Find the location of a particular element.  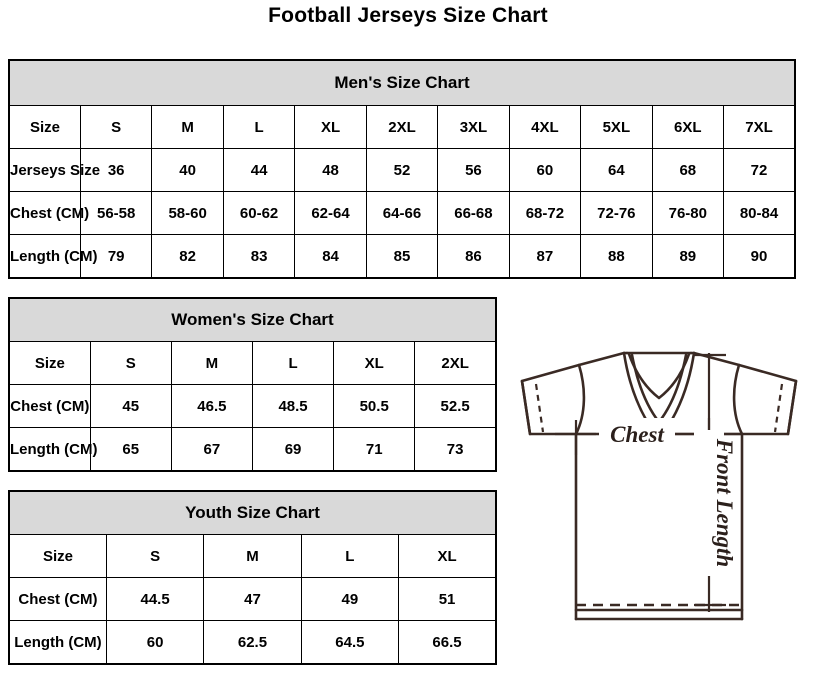

table-cell: 80-84 is located at coordinates (759, 213).